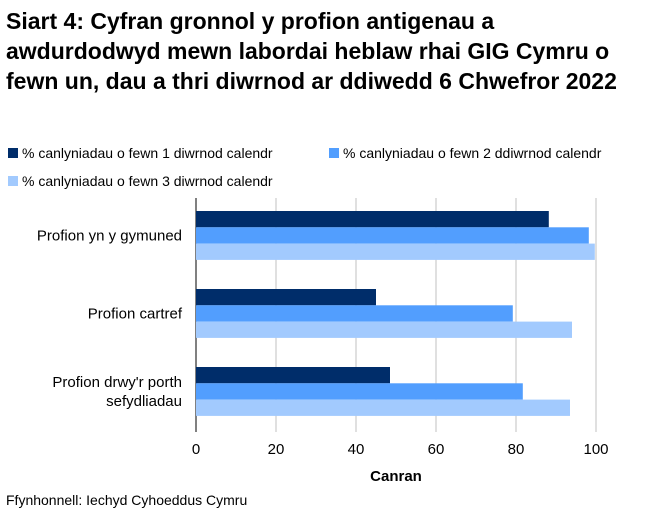 Image resolution: width=646 pixels, height=523 pixels. What do you see at coordinates (147, 153) in the screenshot?
I see `legend-label: % canlyniadau o fewn 1 diwrnod calendr` at bounding box center [147, 153].